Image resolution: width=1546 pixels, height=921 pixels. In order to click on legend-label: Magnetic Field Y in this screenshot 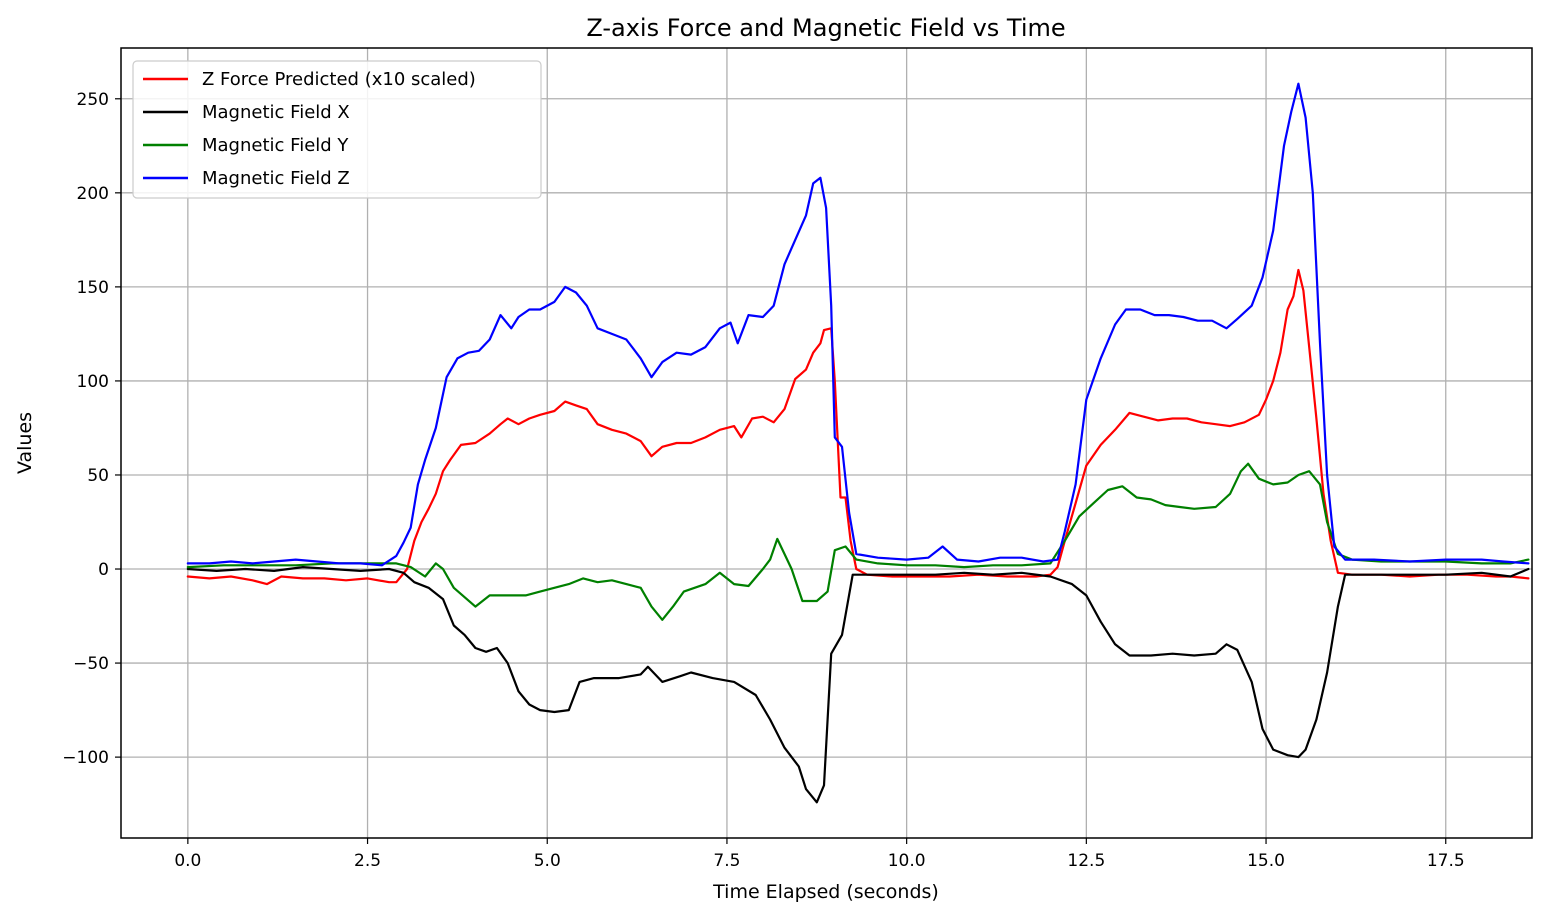, I will do `click(275, 145)`.